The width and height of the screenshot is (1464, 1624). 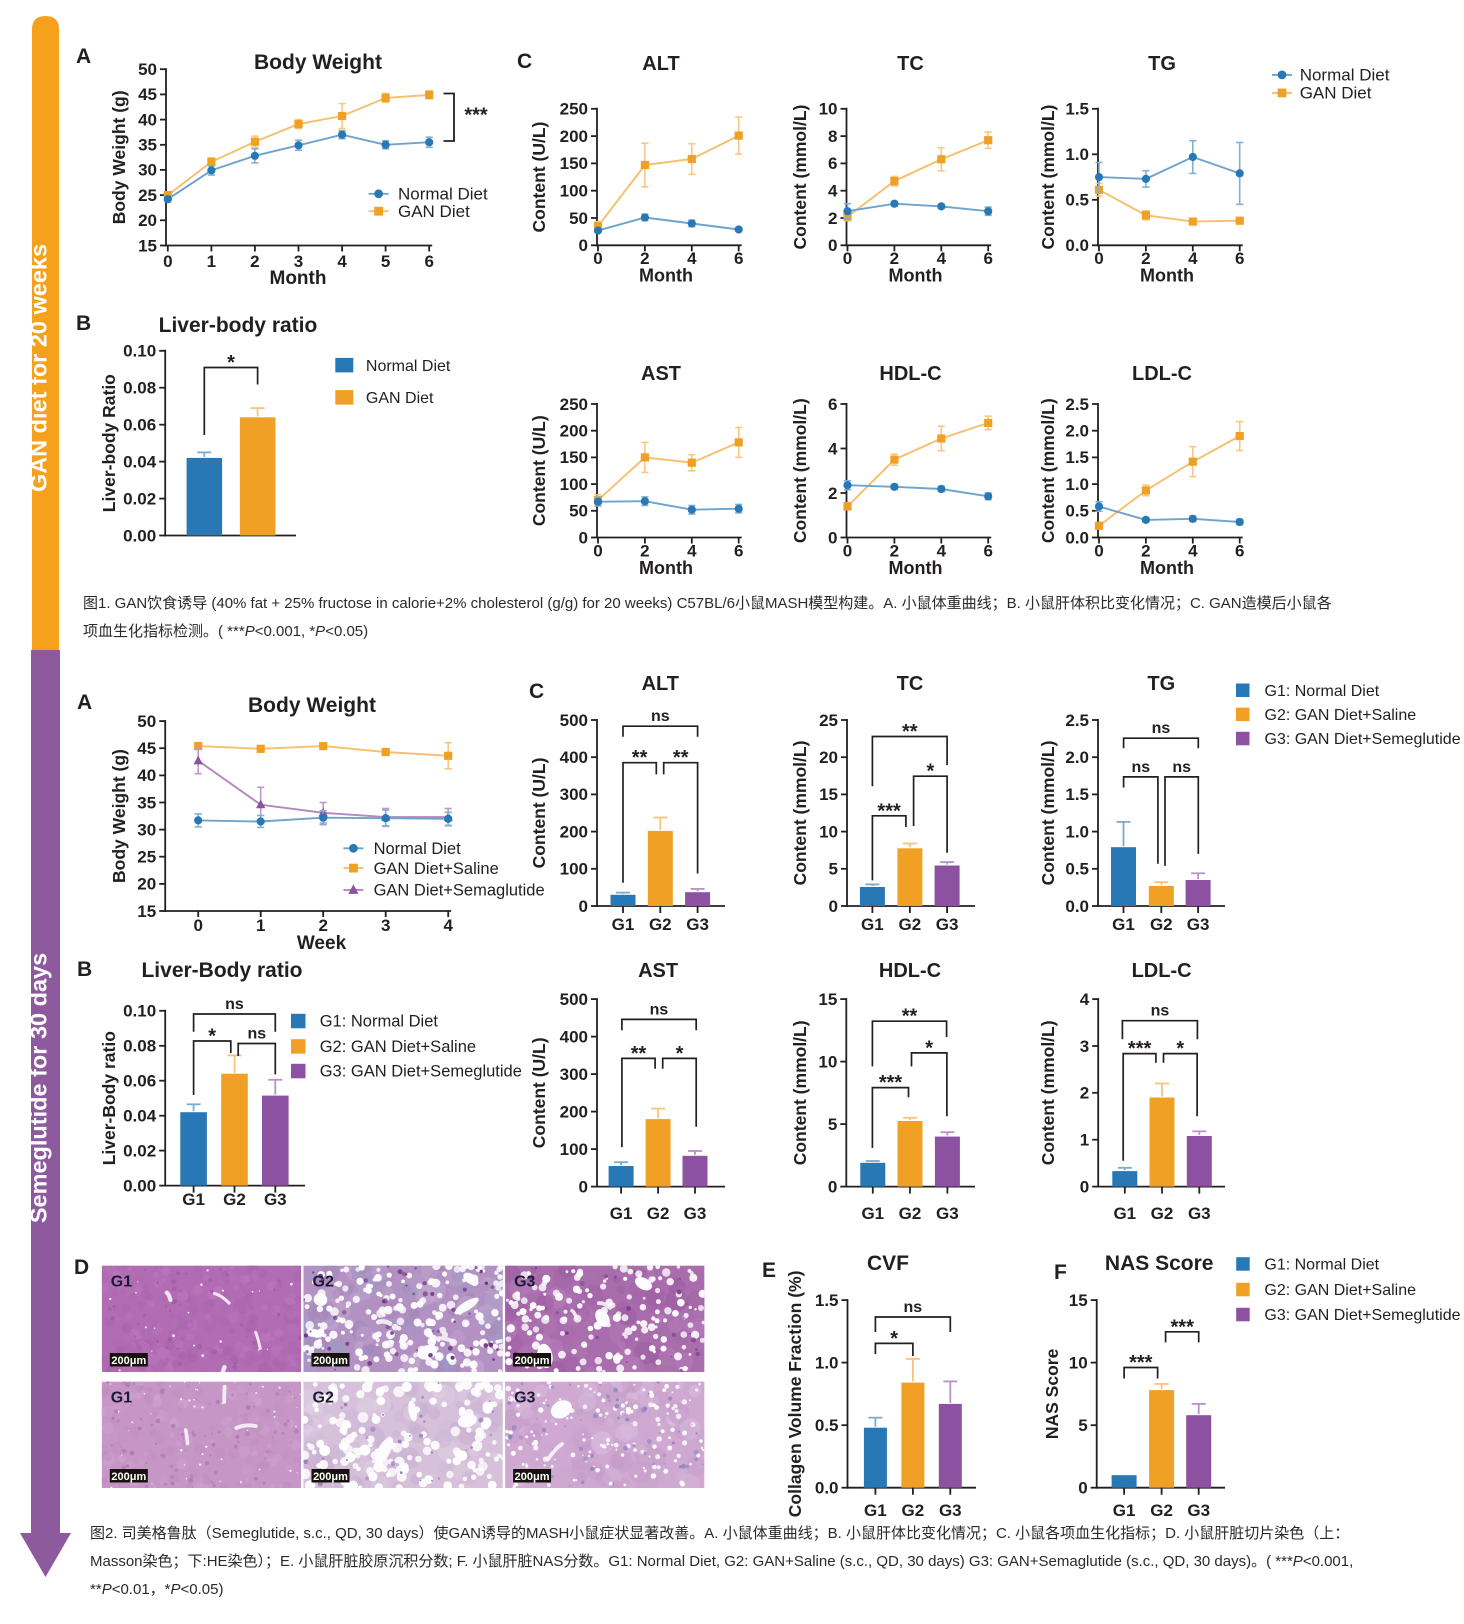 I want to click on svg-text: 0.00, so click(x=139, y=535).